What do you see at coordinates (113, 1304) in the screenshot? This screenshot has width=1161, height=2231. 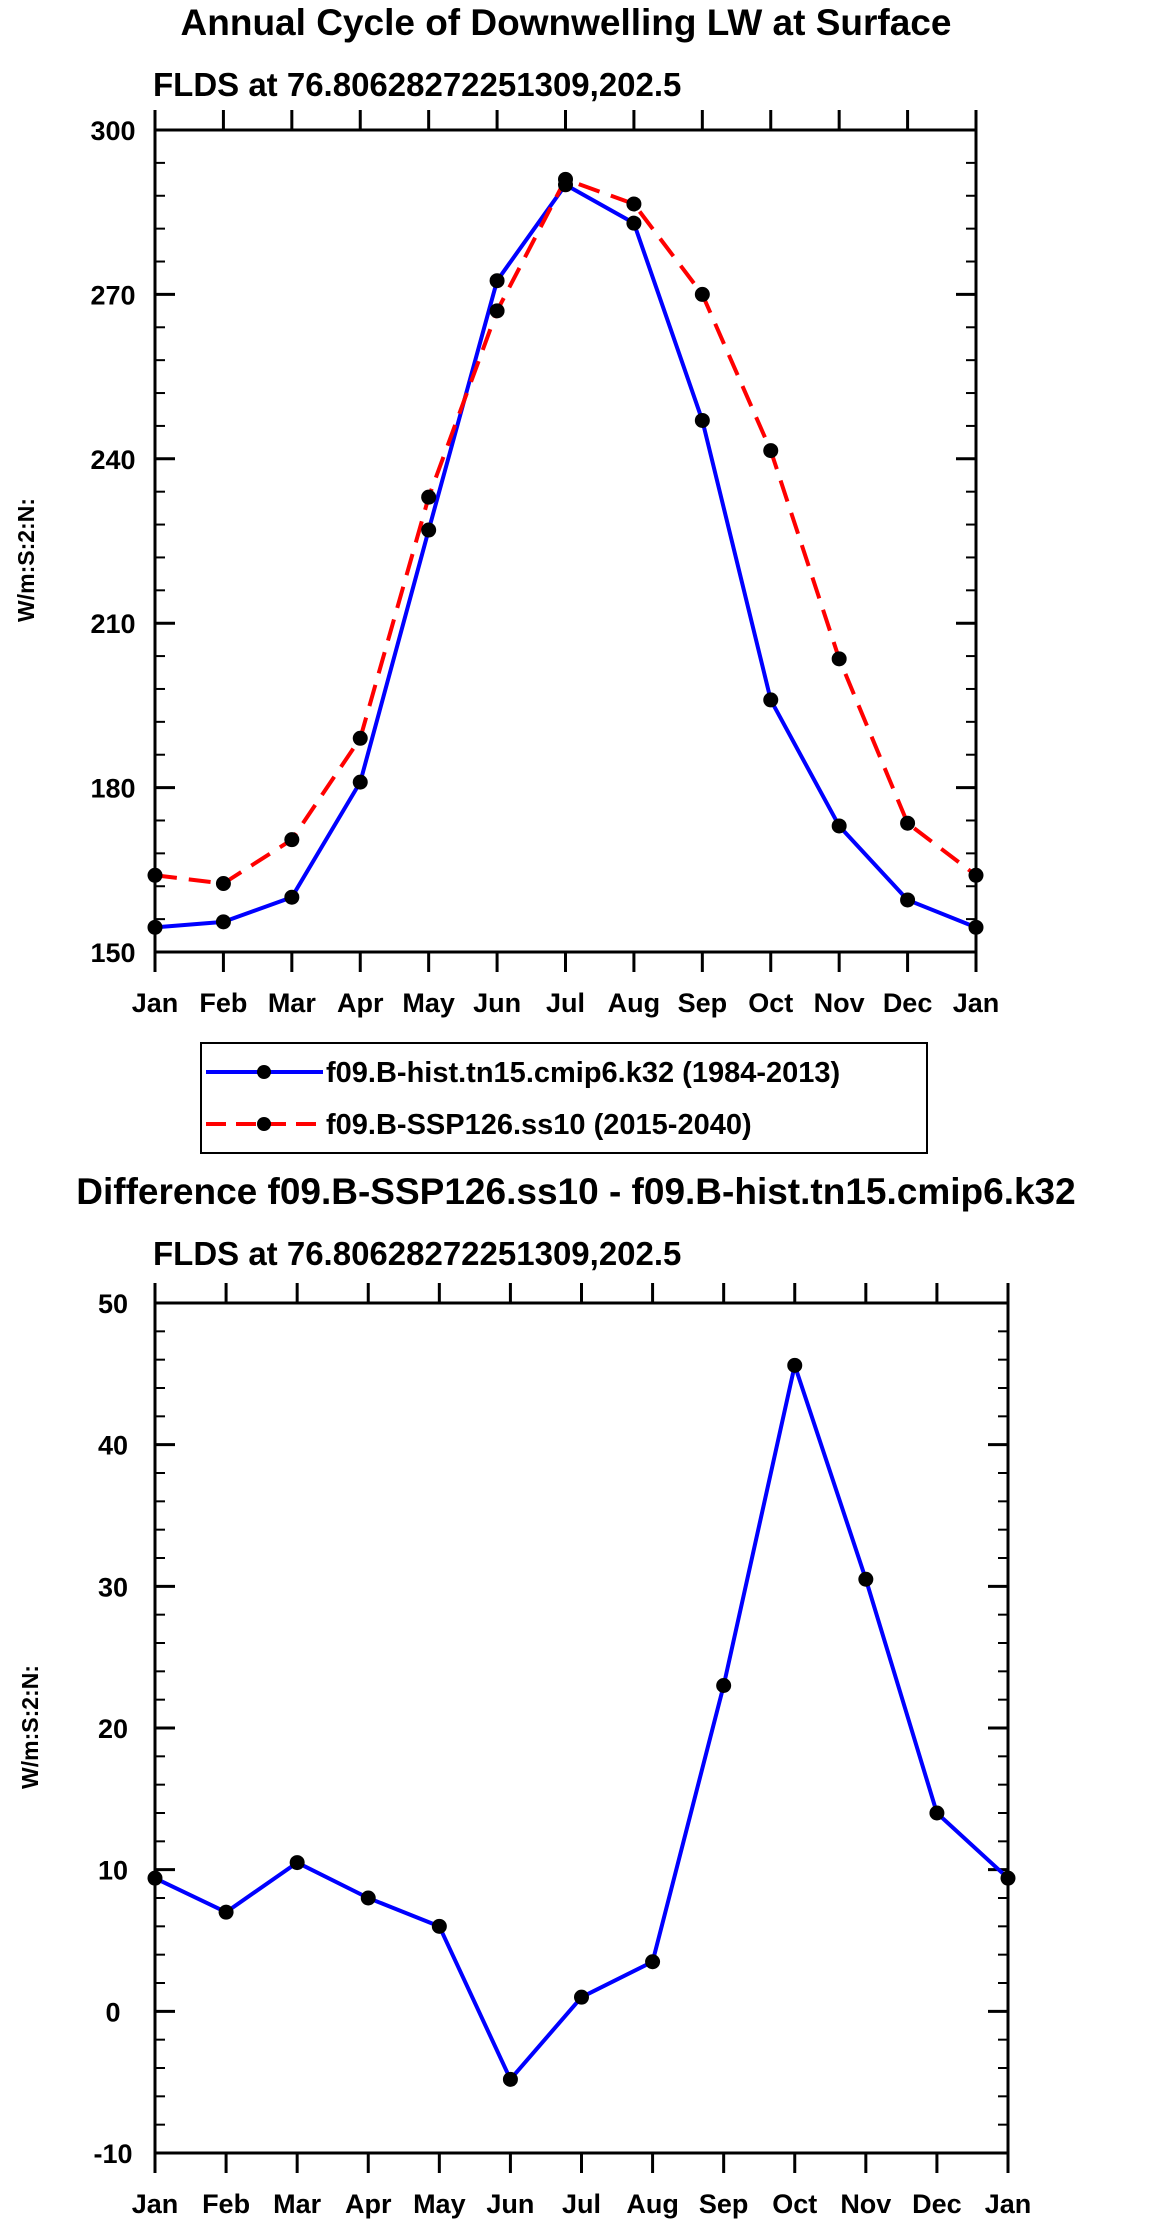 I see `y-tick-label: 50` at bounding box center [113, 1304].